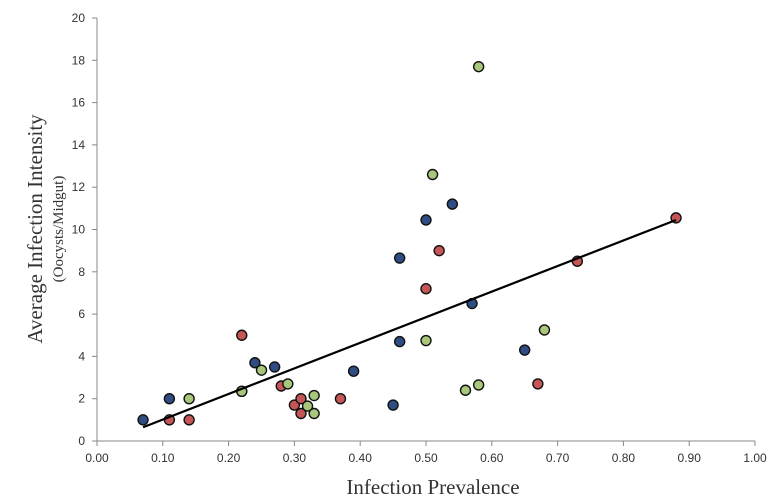 Image resolution: width=772 pixels, height=497 pixels. I want to click on y-tick-label: 14, so click(79, 145).